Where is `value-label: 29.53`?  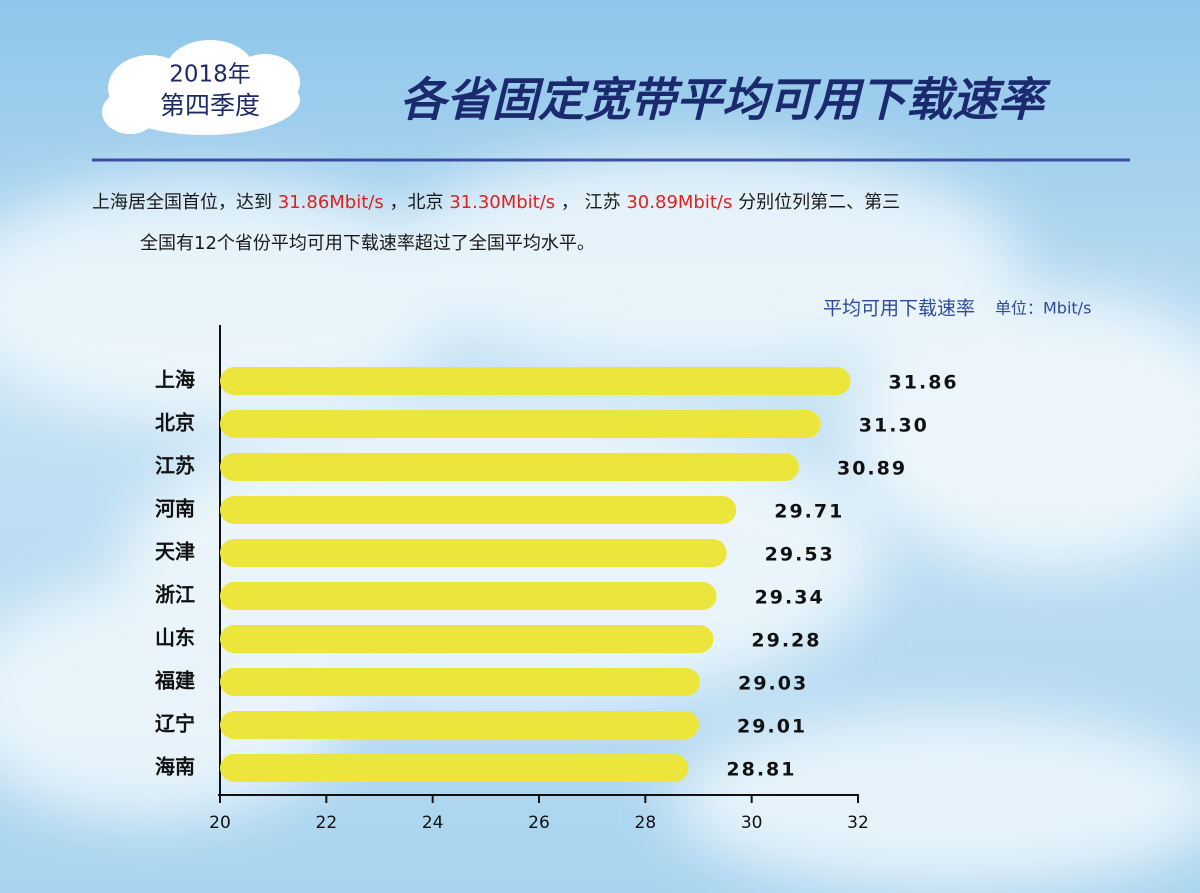 value-label: 29.53 is located at coordinates (800, 555).